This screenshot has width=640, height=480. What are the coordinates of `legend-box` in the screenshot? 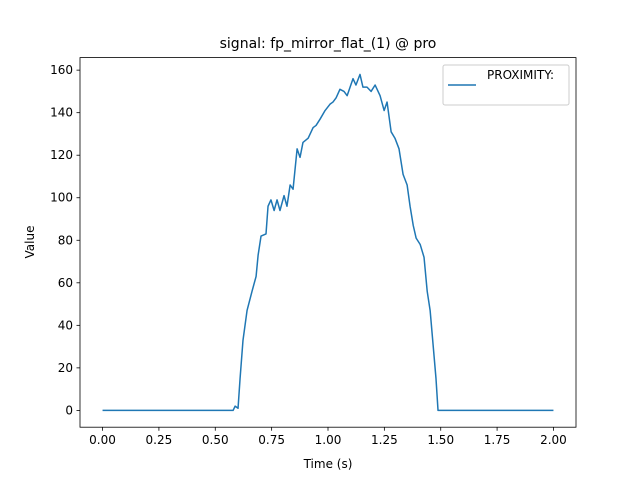 It's located at (506, 85).